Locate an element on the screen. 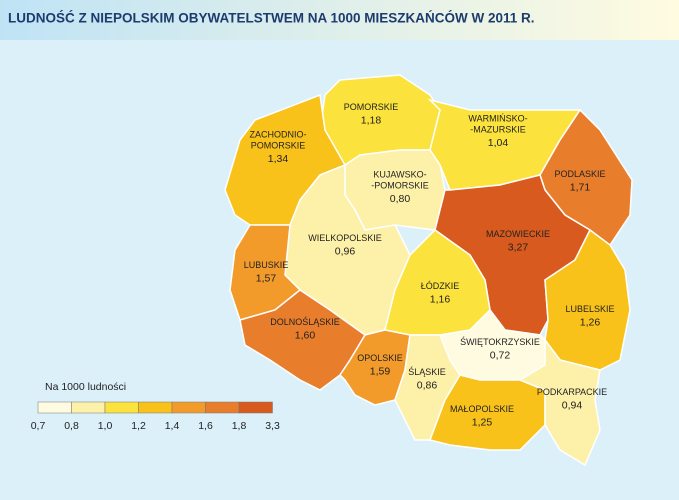  legend-label: 1,0 is located at coordinates (105, 426).